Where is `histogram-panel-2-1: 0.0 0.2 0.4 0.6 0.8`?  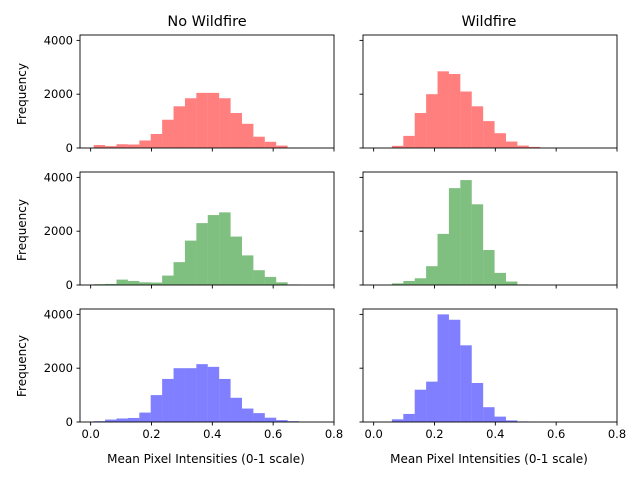
histogram-panel-2-1: 0.0 0.2 0.4 0.6 0.8 is located at coordinates (492, 374).